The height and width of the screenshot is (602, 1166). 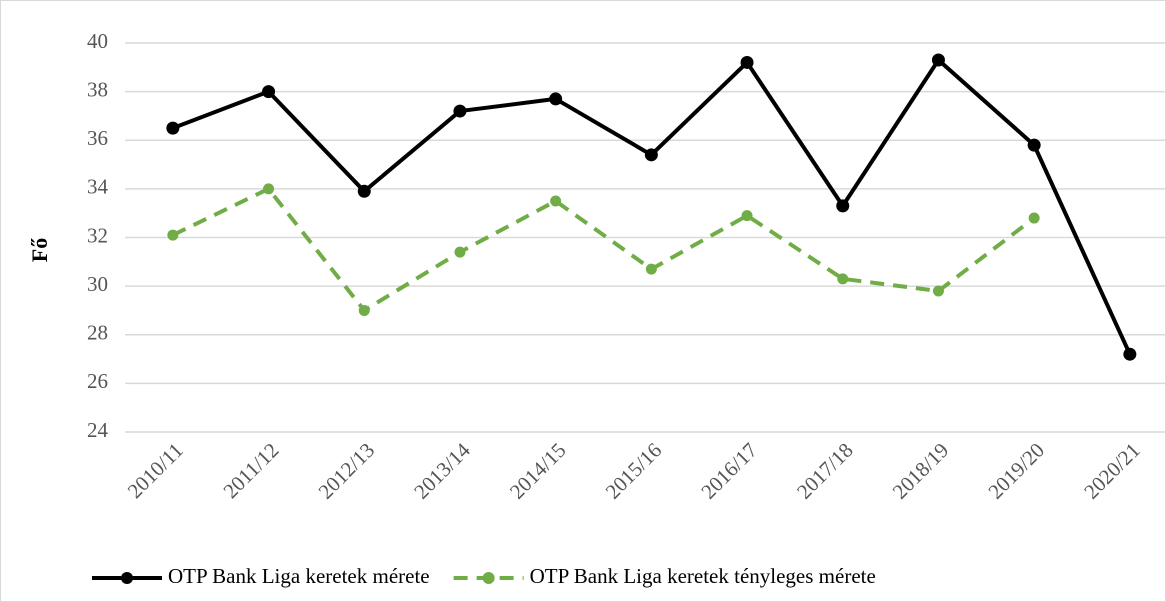 I want to click on y-tick-label: 30, so click(x=97, y=284).